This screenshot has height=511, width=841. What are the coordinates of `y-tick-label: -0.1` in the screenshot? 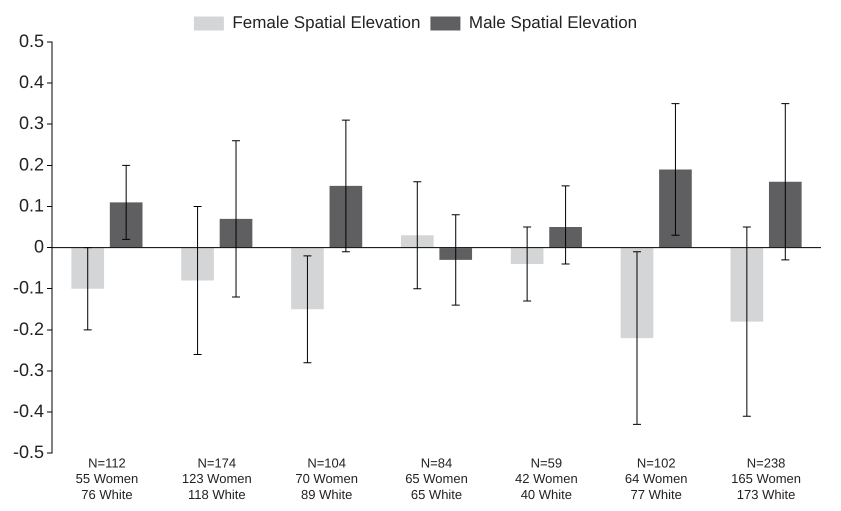 It's located at (28, 288).